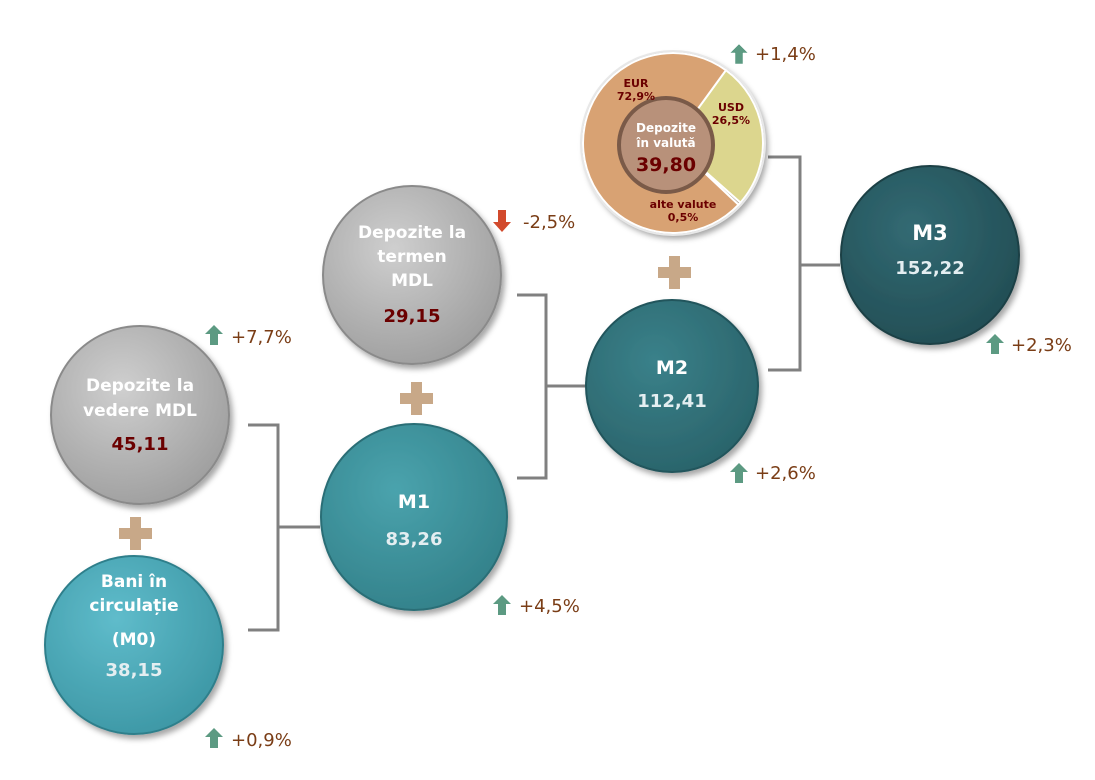 The width and height of the screenshot is (1095, 780). What do you see at coordinates (930, 255) in the screenshot?
I see `node-m3: M3 152,22` at bounding box center [930, 255].